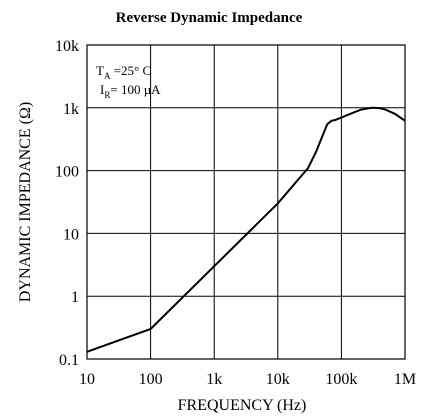 Image resolution: width=432 pixels, height=416 pixels. Describe the element at coordinates (278, 379) in the screenshot. I see `x-tick-label: 10k` at that location.